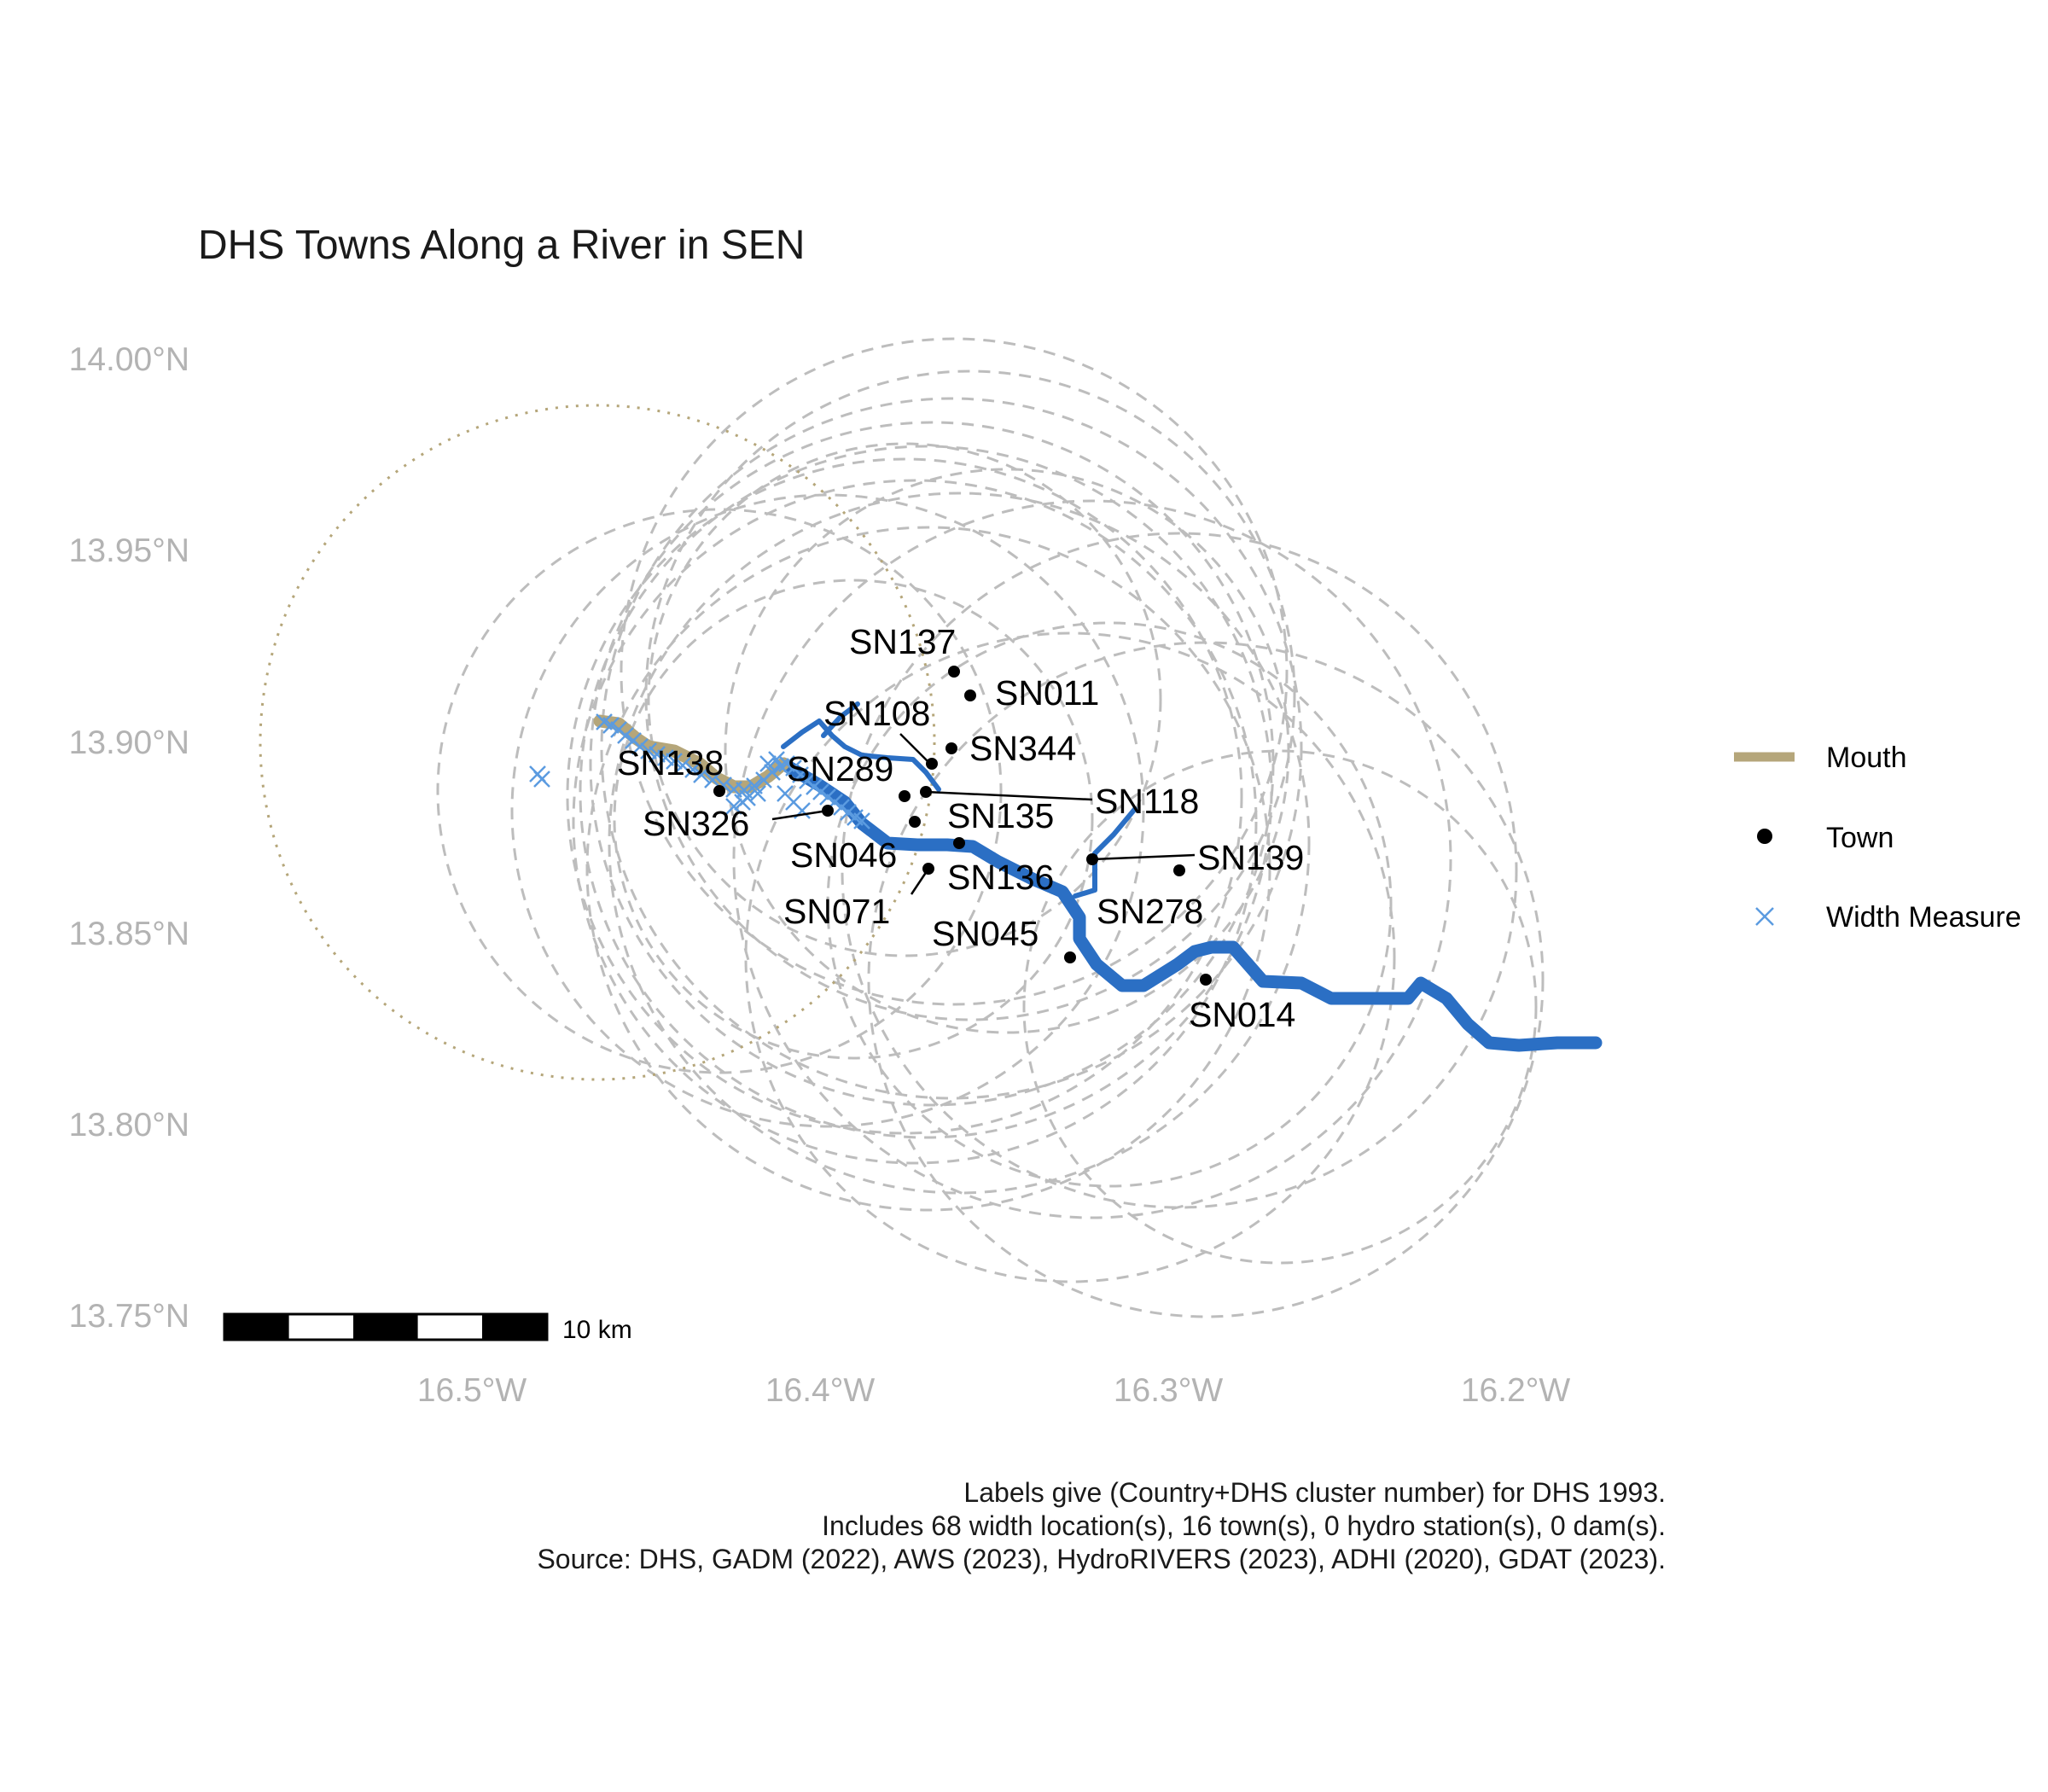 This screenshot has width=2048, height=1792. I want to click on legend-town-key, so click(1764, 836).